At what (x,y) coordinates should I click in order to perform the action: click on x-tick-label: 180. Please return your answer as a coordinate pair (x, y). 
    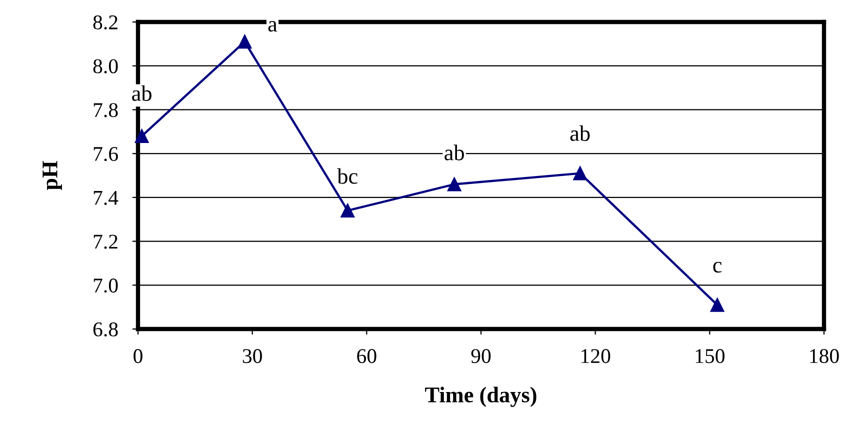
    Looking at the image, I should click on (824, 356).